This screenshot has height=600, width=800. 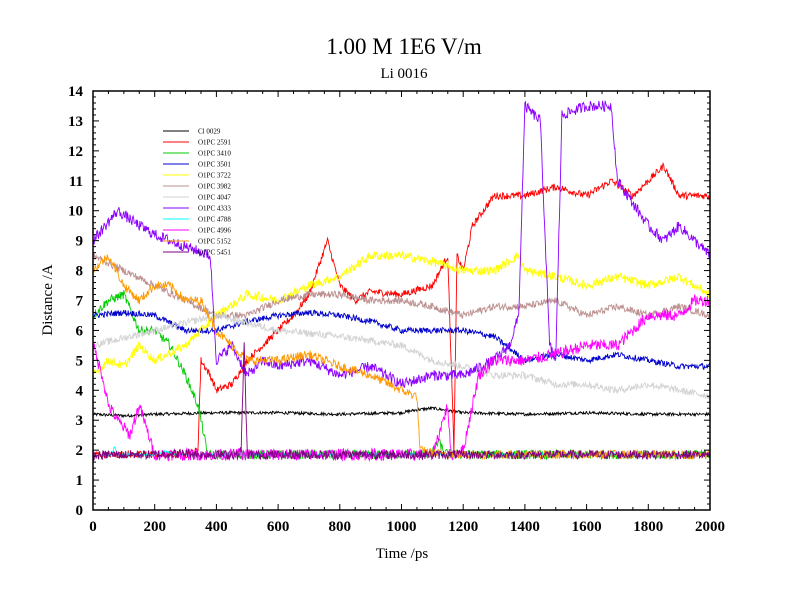 What do you see at coordinates (404, 74) in the screenshot?
I see `chart-subtitle: Li 0016` at bounding box center [404, 74].